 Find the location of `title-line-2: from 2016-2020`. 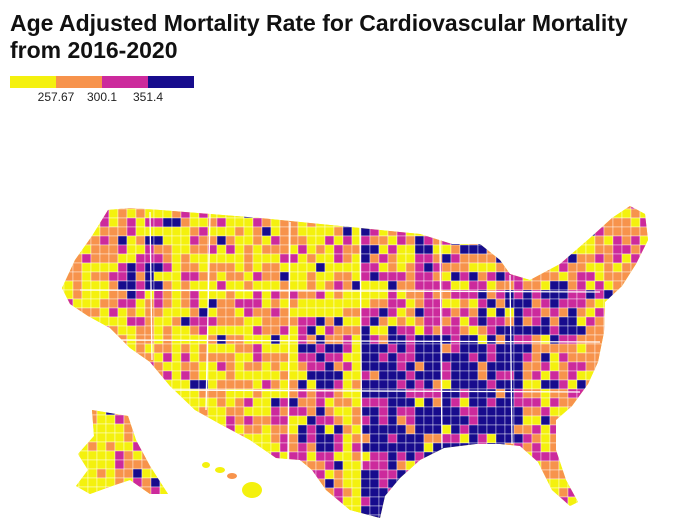

title-line-2: from 2016-2020 is located at coordinates (94, 50).